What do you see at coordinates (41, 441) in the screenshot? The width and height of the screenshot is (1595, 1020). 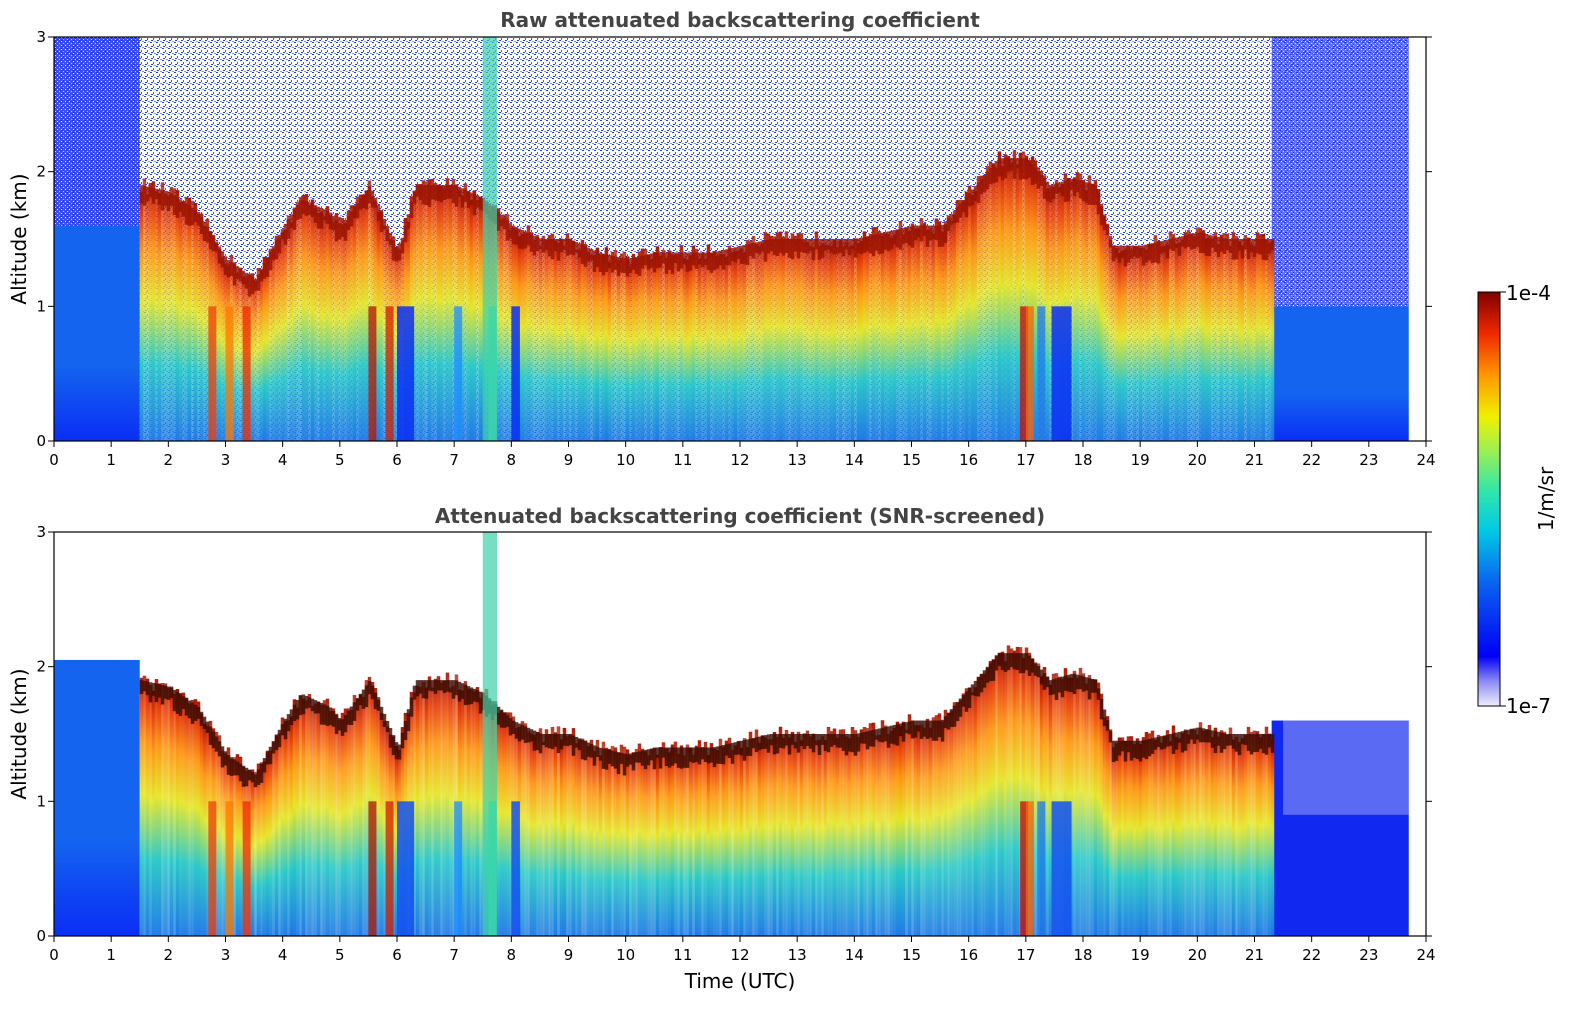 I see `y-tick-label: 0` at bounding box center [41, 441].